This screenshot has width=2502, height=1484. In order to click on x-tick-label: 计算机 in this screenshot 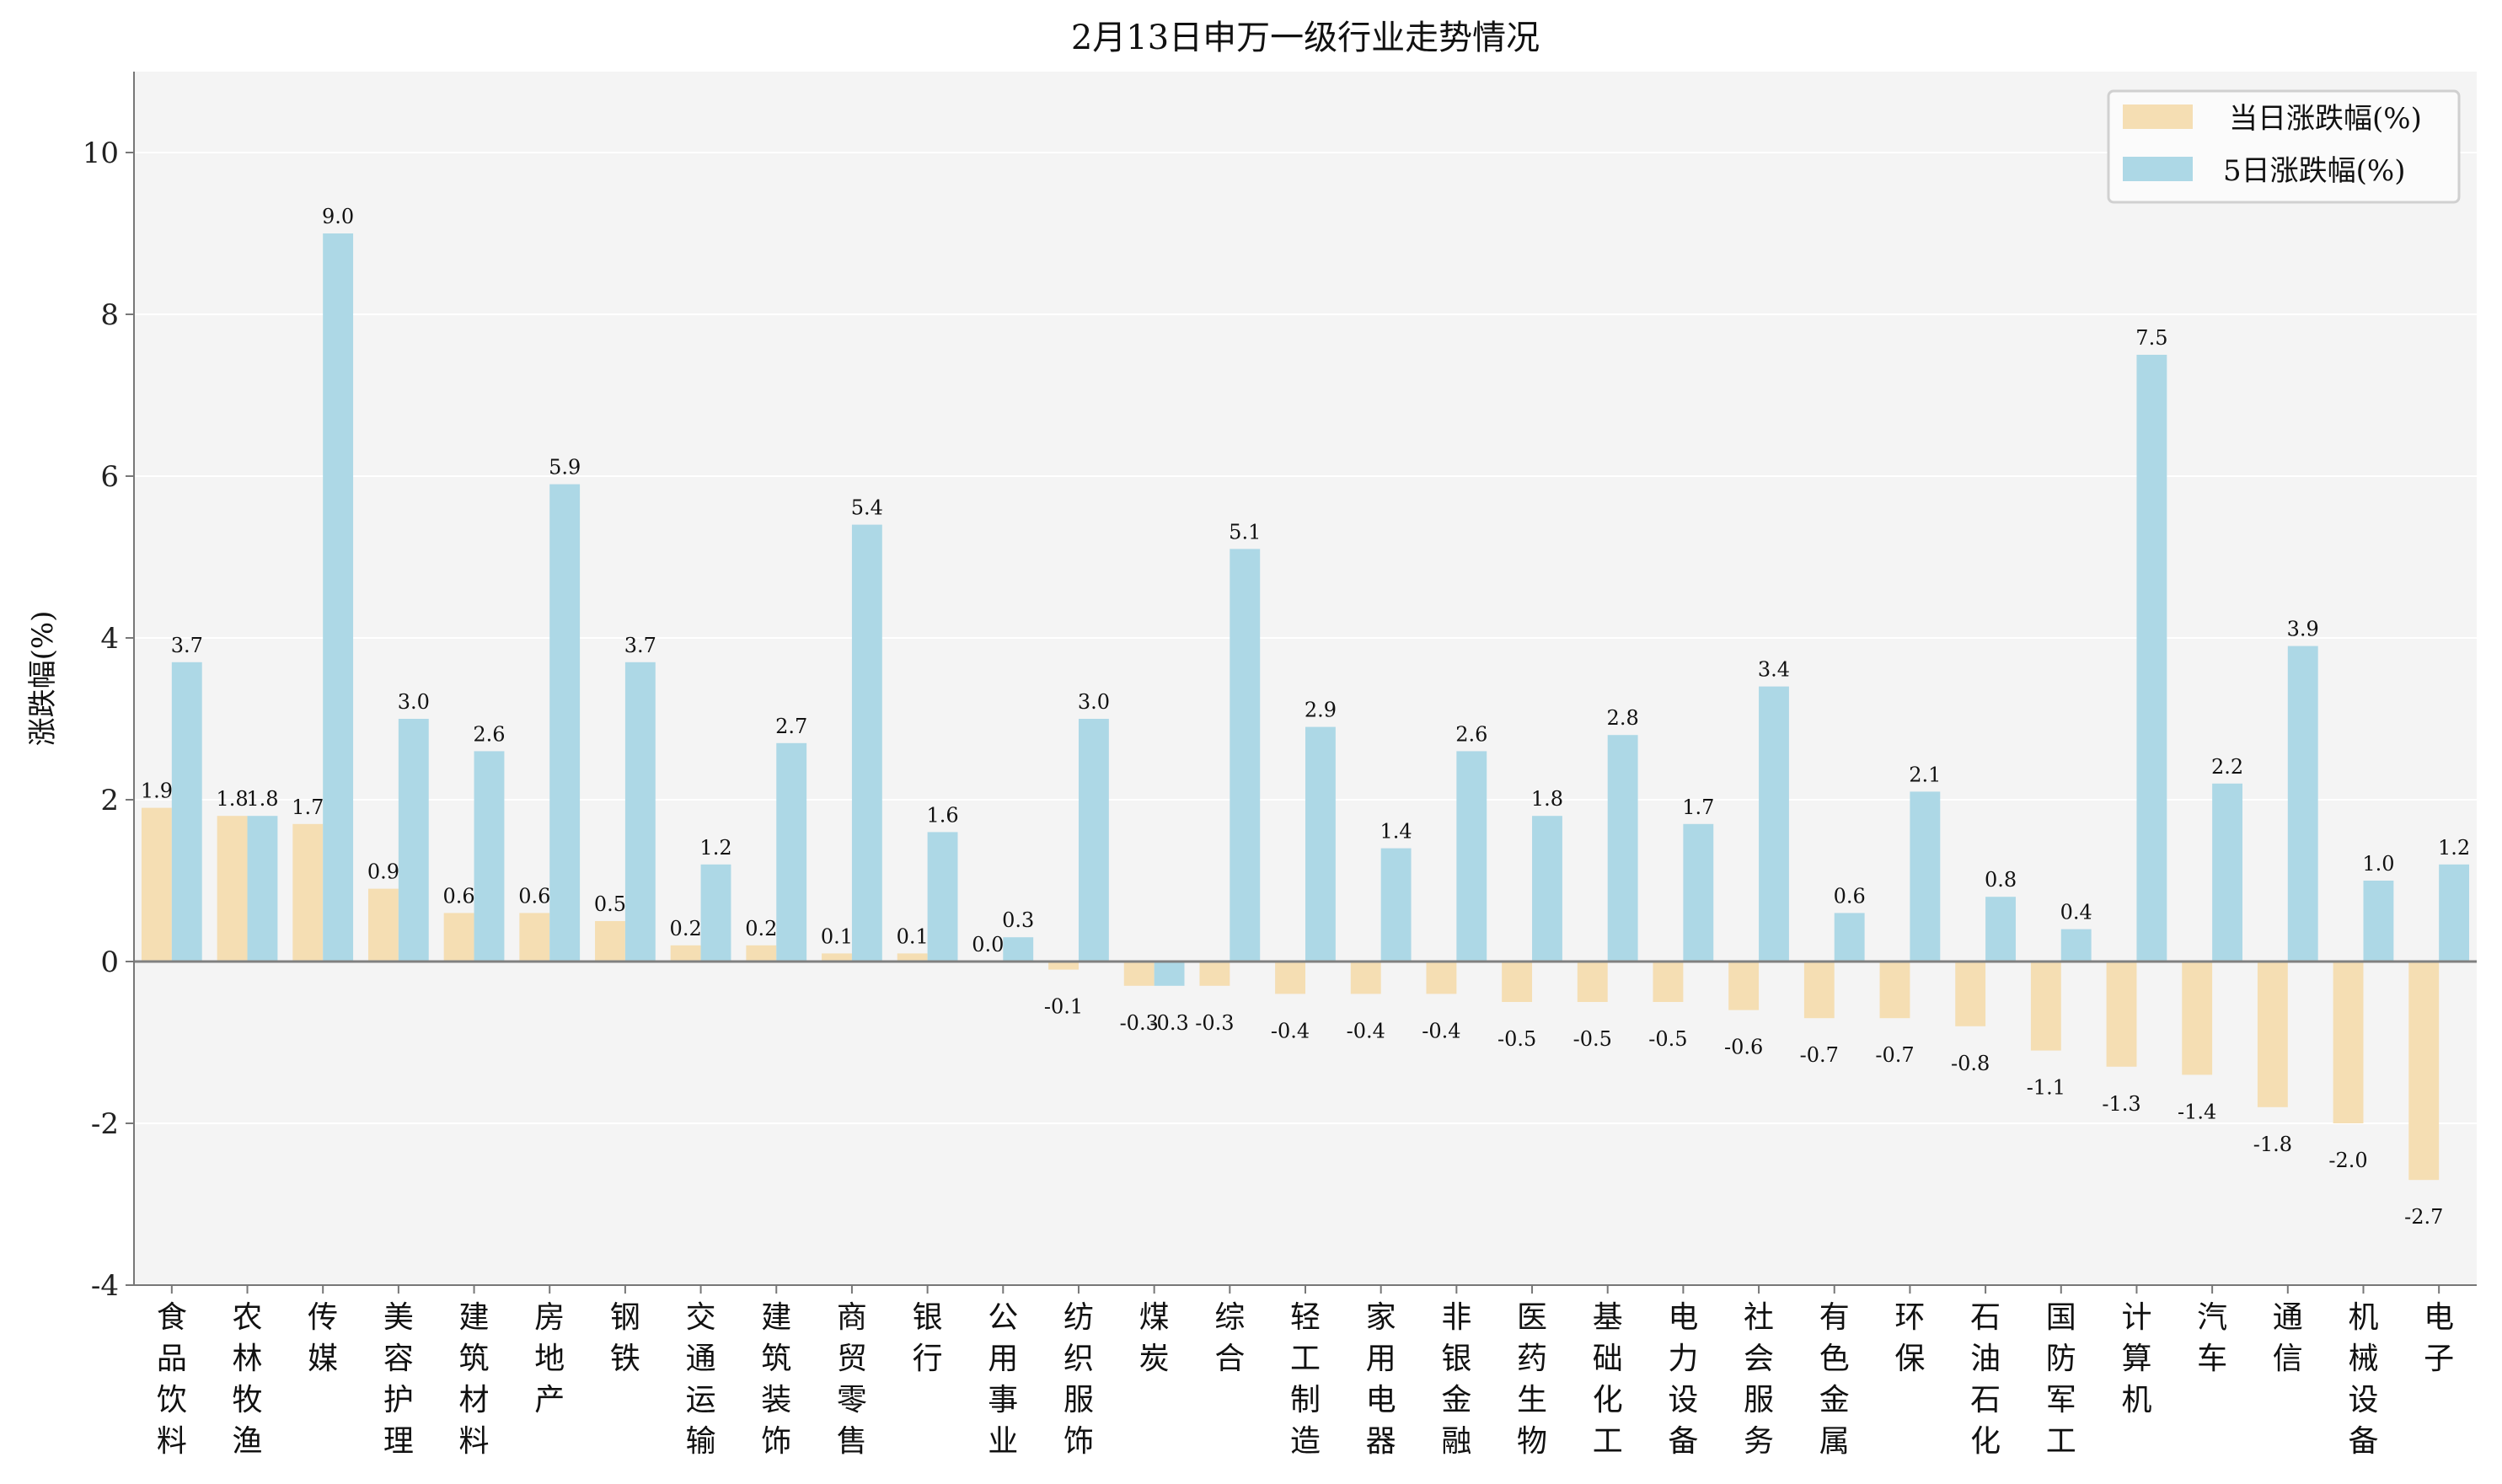, I will do `click(2136, 1358)`.